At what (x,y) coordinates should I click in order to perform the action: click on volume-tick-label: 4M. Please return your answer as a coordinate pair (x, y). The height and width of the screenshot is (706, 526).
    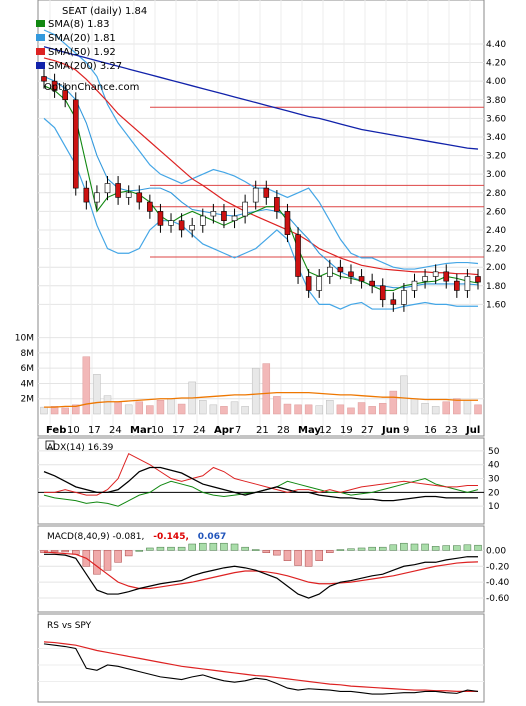
    Looking at the image, I should click on (28, 384).